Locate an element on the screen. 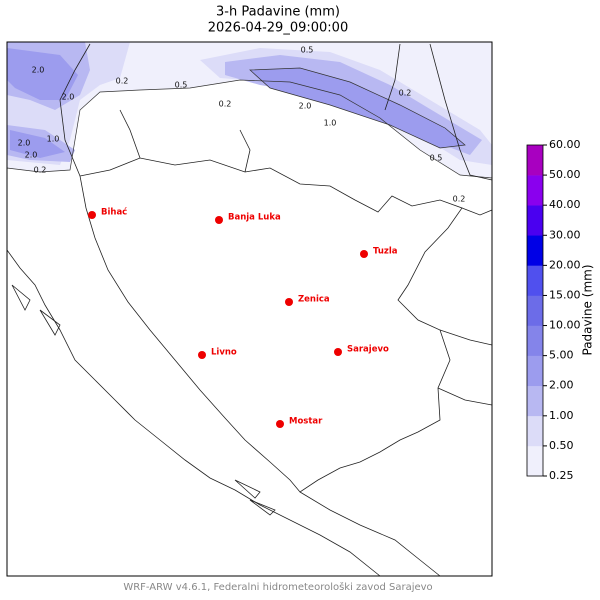  colorbar-tick-label: 0.50 is located at coordinates (561, 445).